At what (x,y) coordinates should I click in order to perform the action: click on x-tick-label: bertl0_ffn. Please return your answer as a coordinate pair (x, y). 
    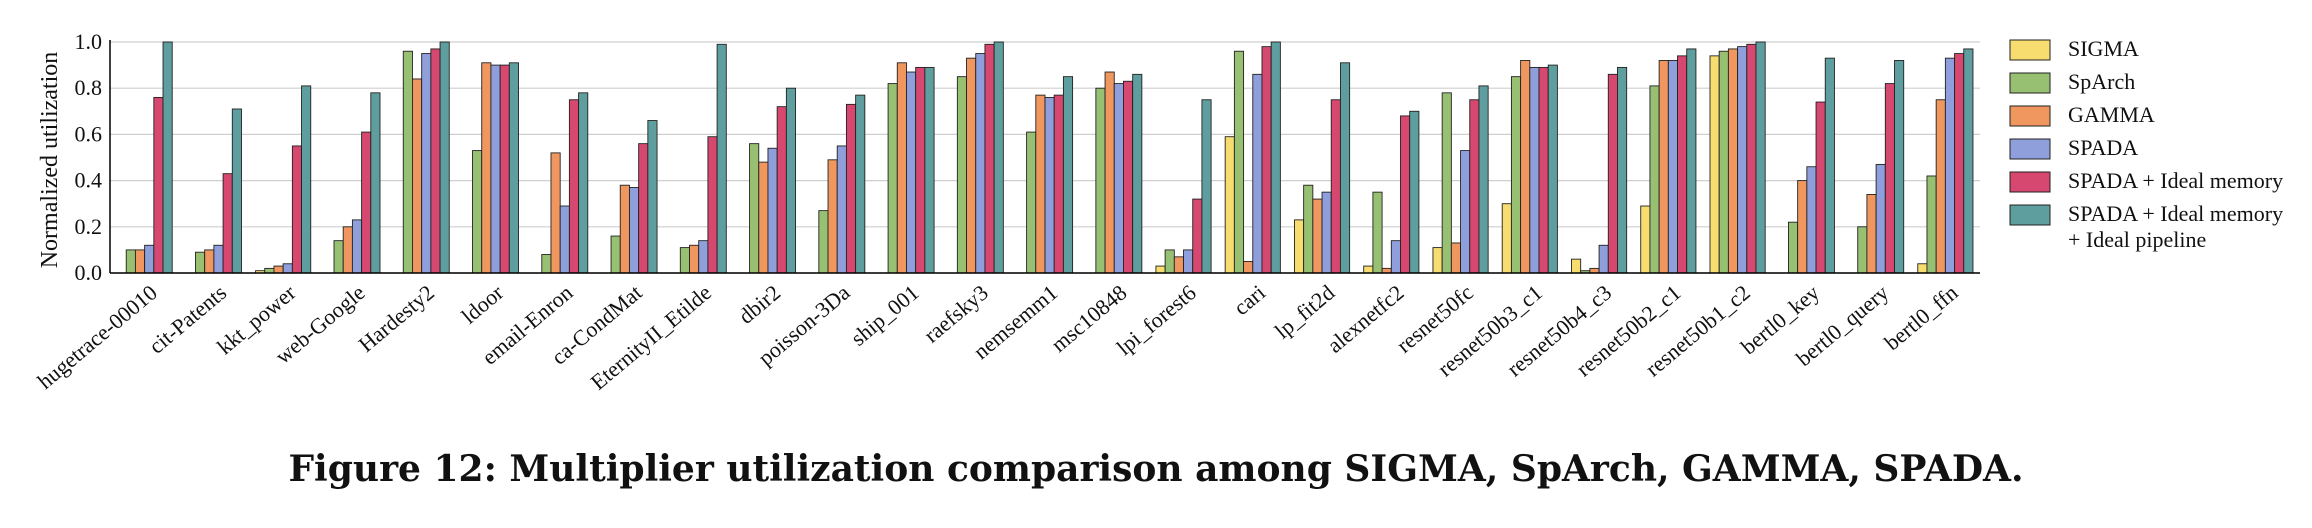
    Looking at the image, I should click on (1920, 317).